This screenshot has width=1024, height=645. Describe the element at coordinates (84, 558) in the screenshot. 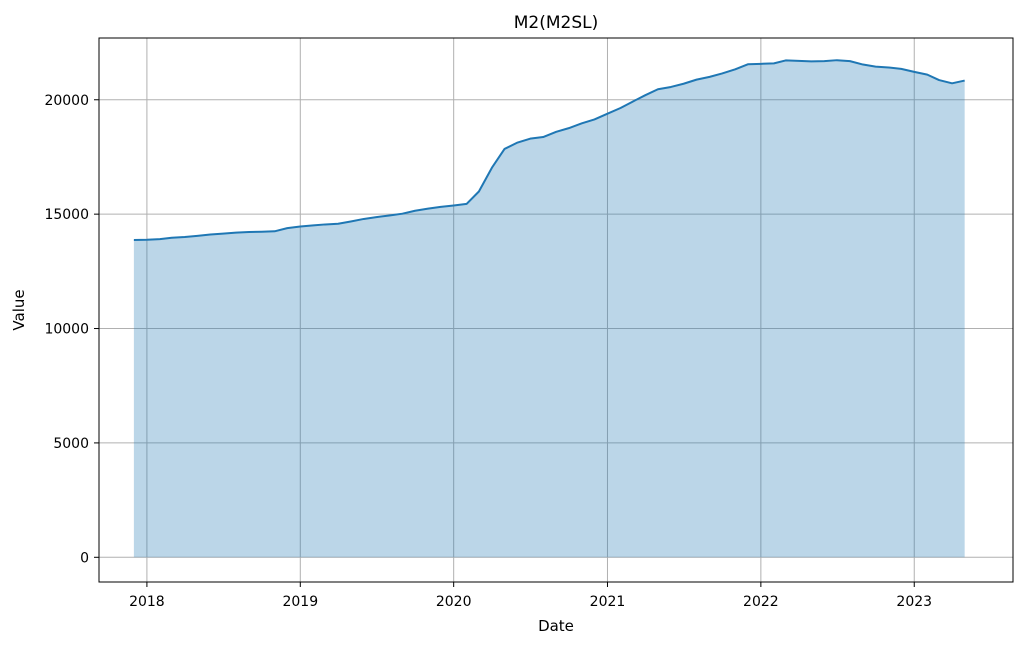

I see `y-tick-label: 0` at that location.